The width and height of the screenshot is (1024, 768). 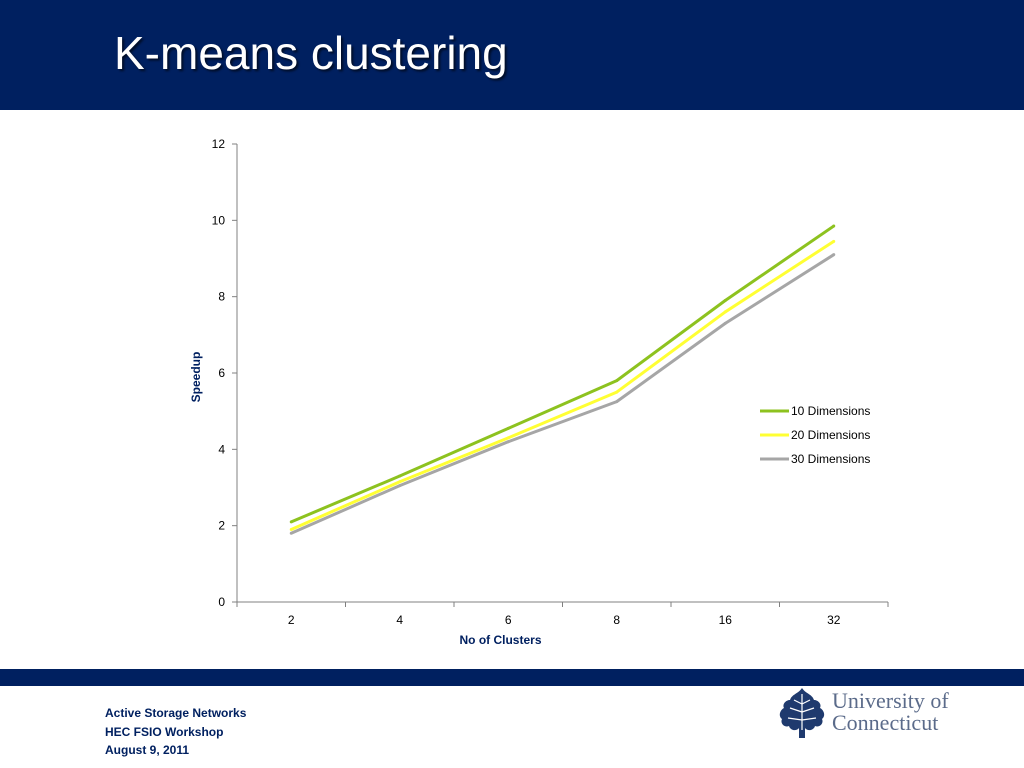 What do you see at coordinates (512, 677) in the screenshot?
I see `footer-bar` at bounding box center [512, 677].